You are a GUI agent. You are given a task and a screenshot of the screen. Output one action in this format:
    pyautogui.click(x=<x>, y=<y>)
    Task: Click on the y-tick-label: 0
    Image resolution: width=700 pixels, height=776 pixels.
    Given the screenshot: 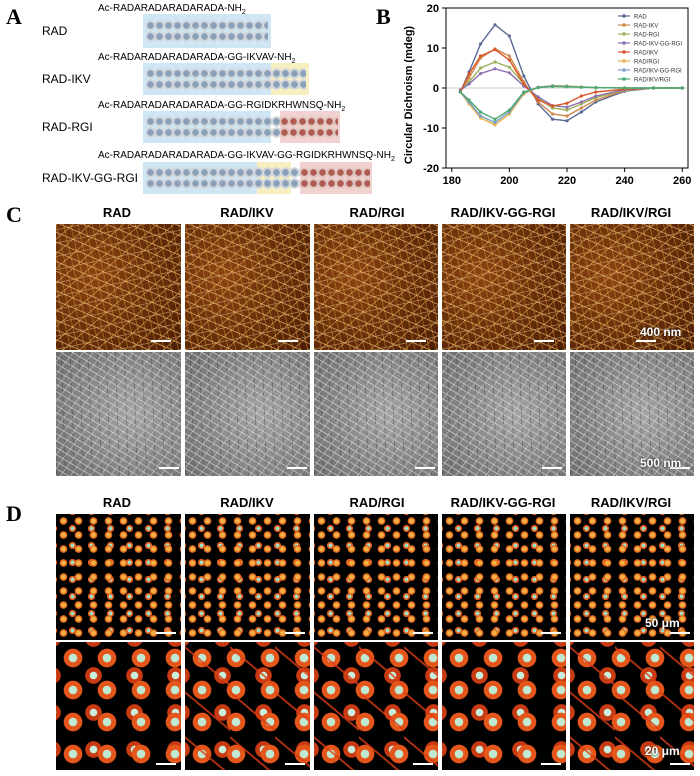 What is the action you would take?
    pyautogui.click(x=436, y=89)
    